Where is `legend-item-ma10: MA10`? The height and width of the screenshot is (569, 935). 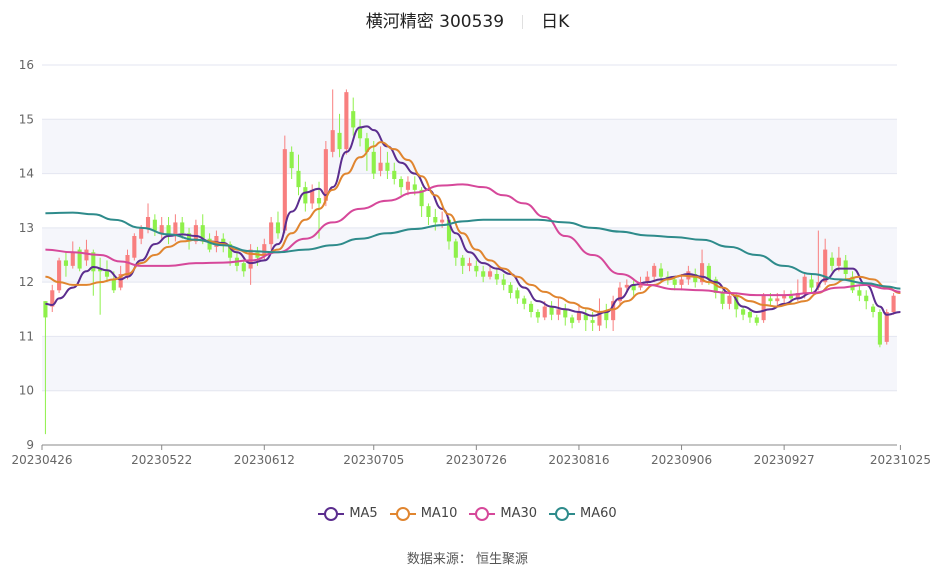 legend-item-ma10: MA10 is located at coordinates (423, 513).